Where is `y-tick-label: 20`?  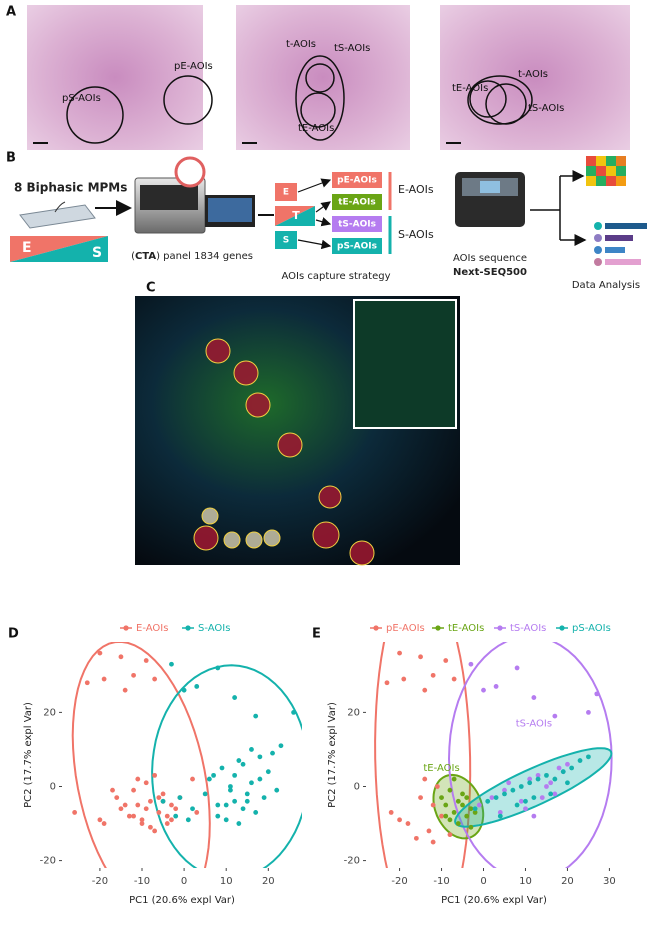 y-tick-label: 20 is located at coordinates (353, 712).